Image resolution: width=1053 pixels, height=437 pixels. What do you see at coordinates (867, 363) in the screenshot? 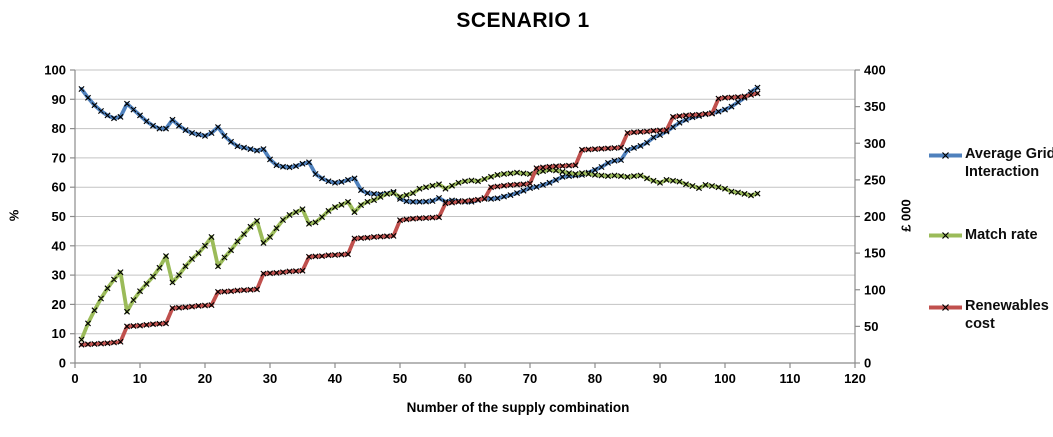
I see `y-right-tick-label: 0` at bounding box center [867, 363].